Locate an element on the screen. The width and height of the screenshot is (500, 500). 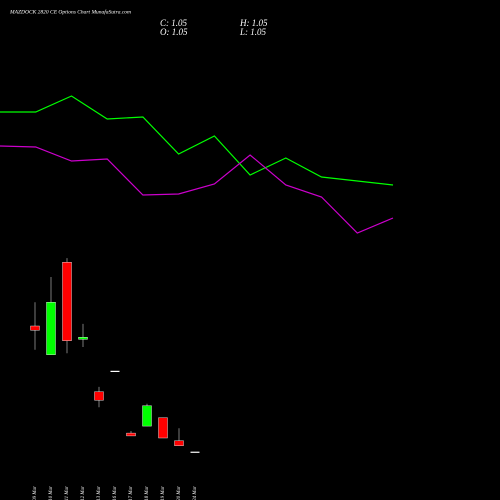
x-tick-label: 16 Mar is located at coordinates (115, 493).